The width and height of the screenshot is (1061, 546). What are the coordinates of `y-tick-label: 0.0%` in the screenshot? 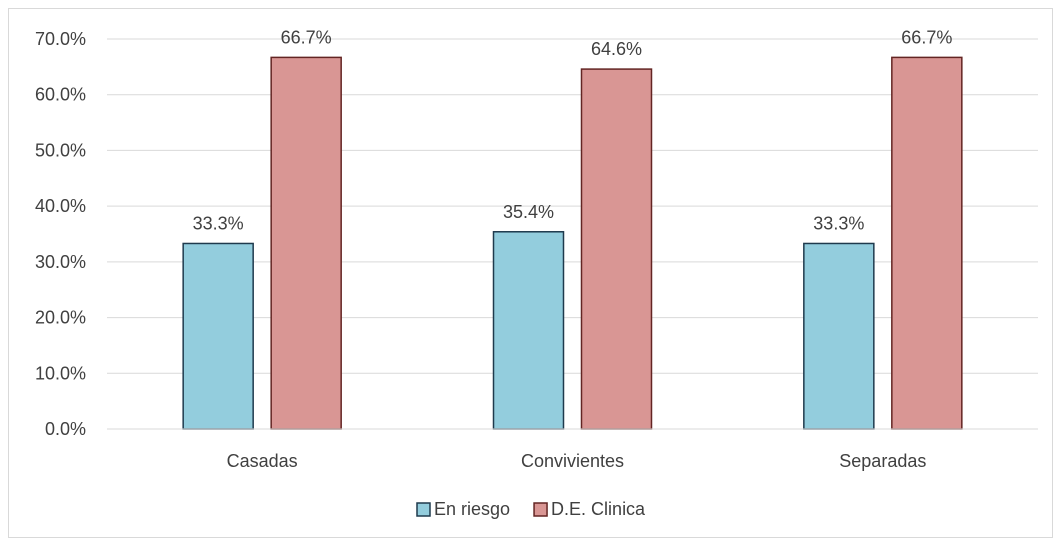 It's located at (65, 429).